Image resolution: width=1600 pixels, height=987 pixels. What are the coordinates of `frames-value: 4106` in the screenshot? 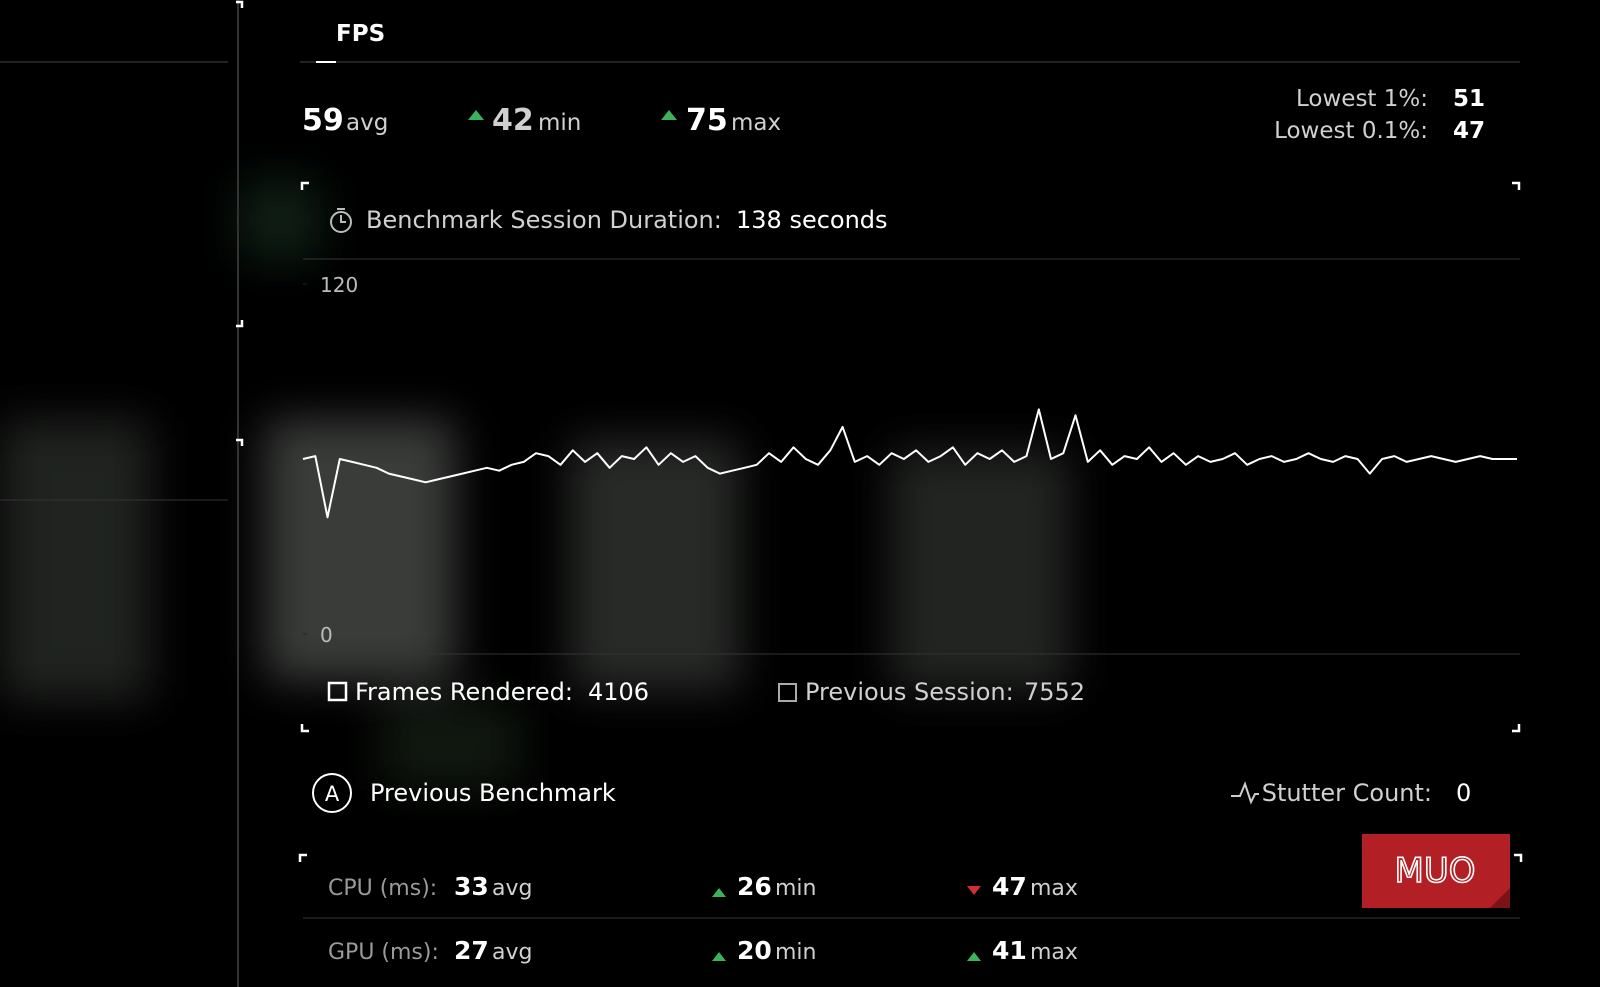 It's located at (618, 692).